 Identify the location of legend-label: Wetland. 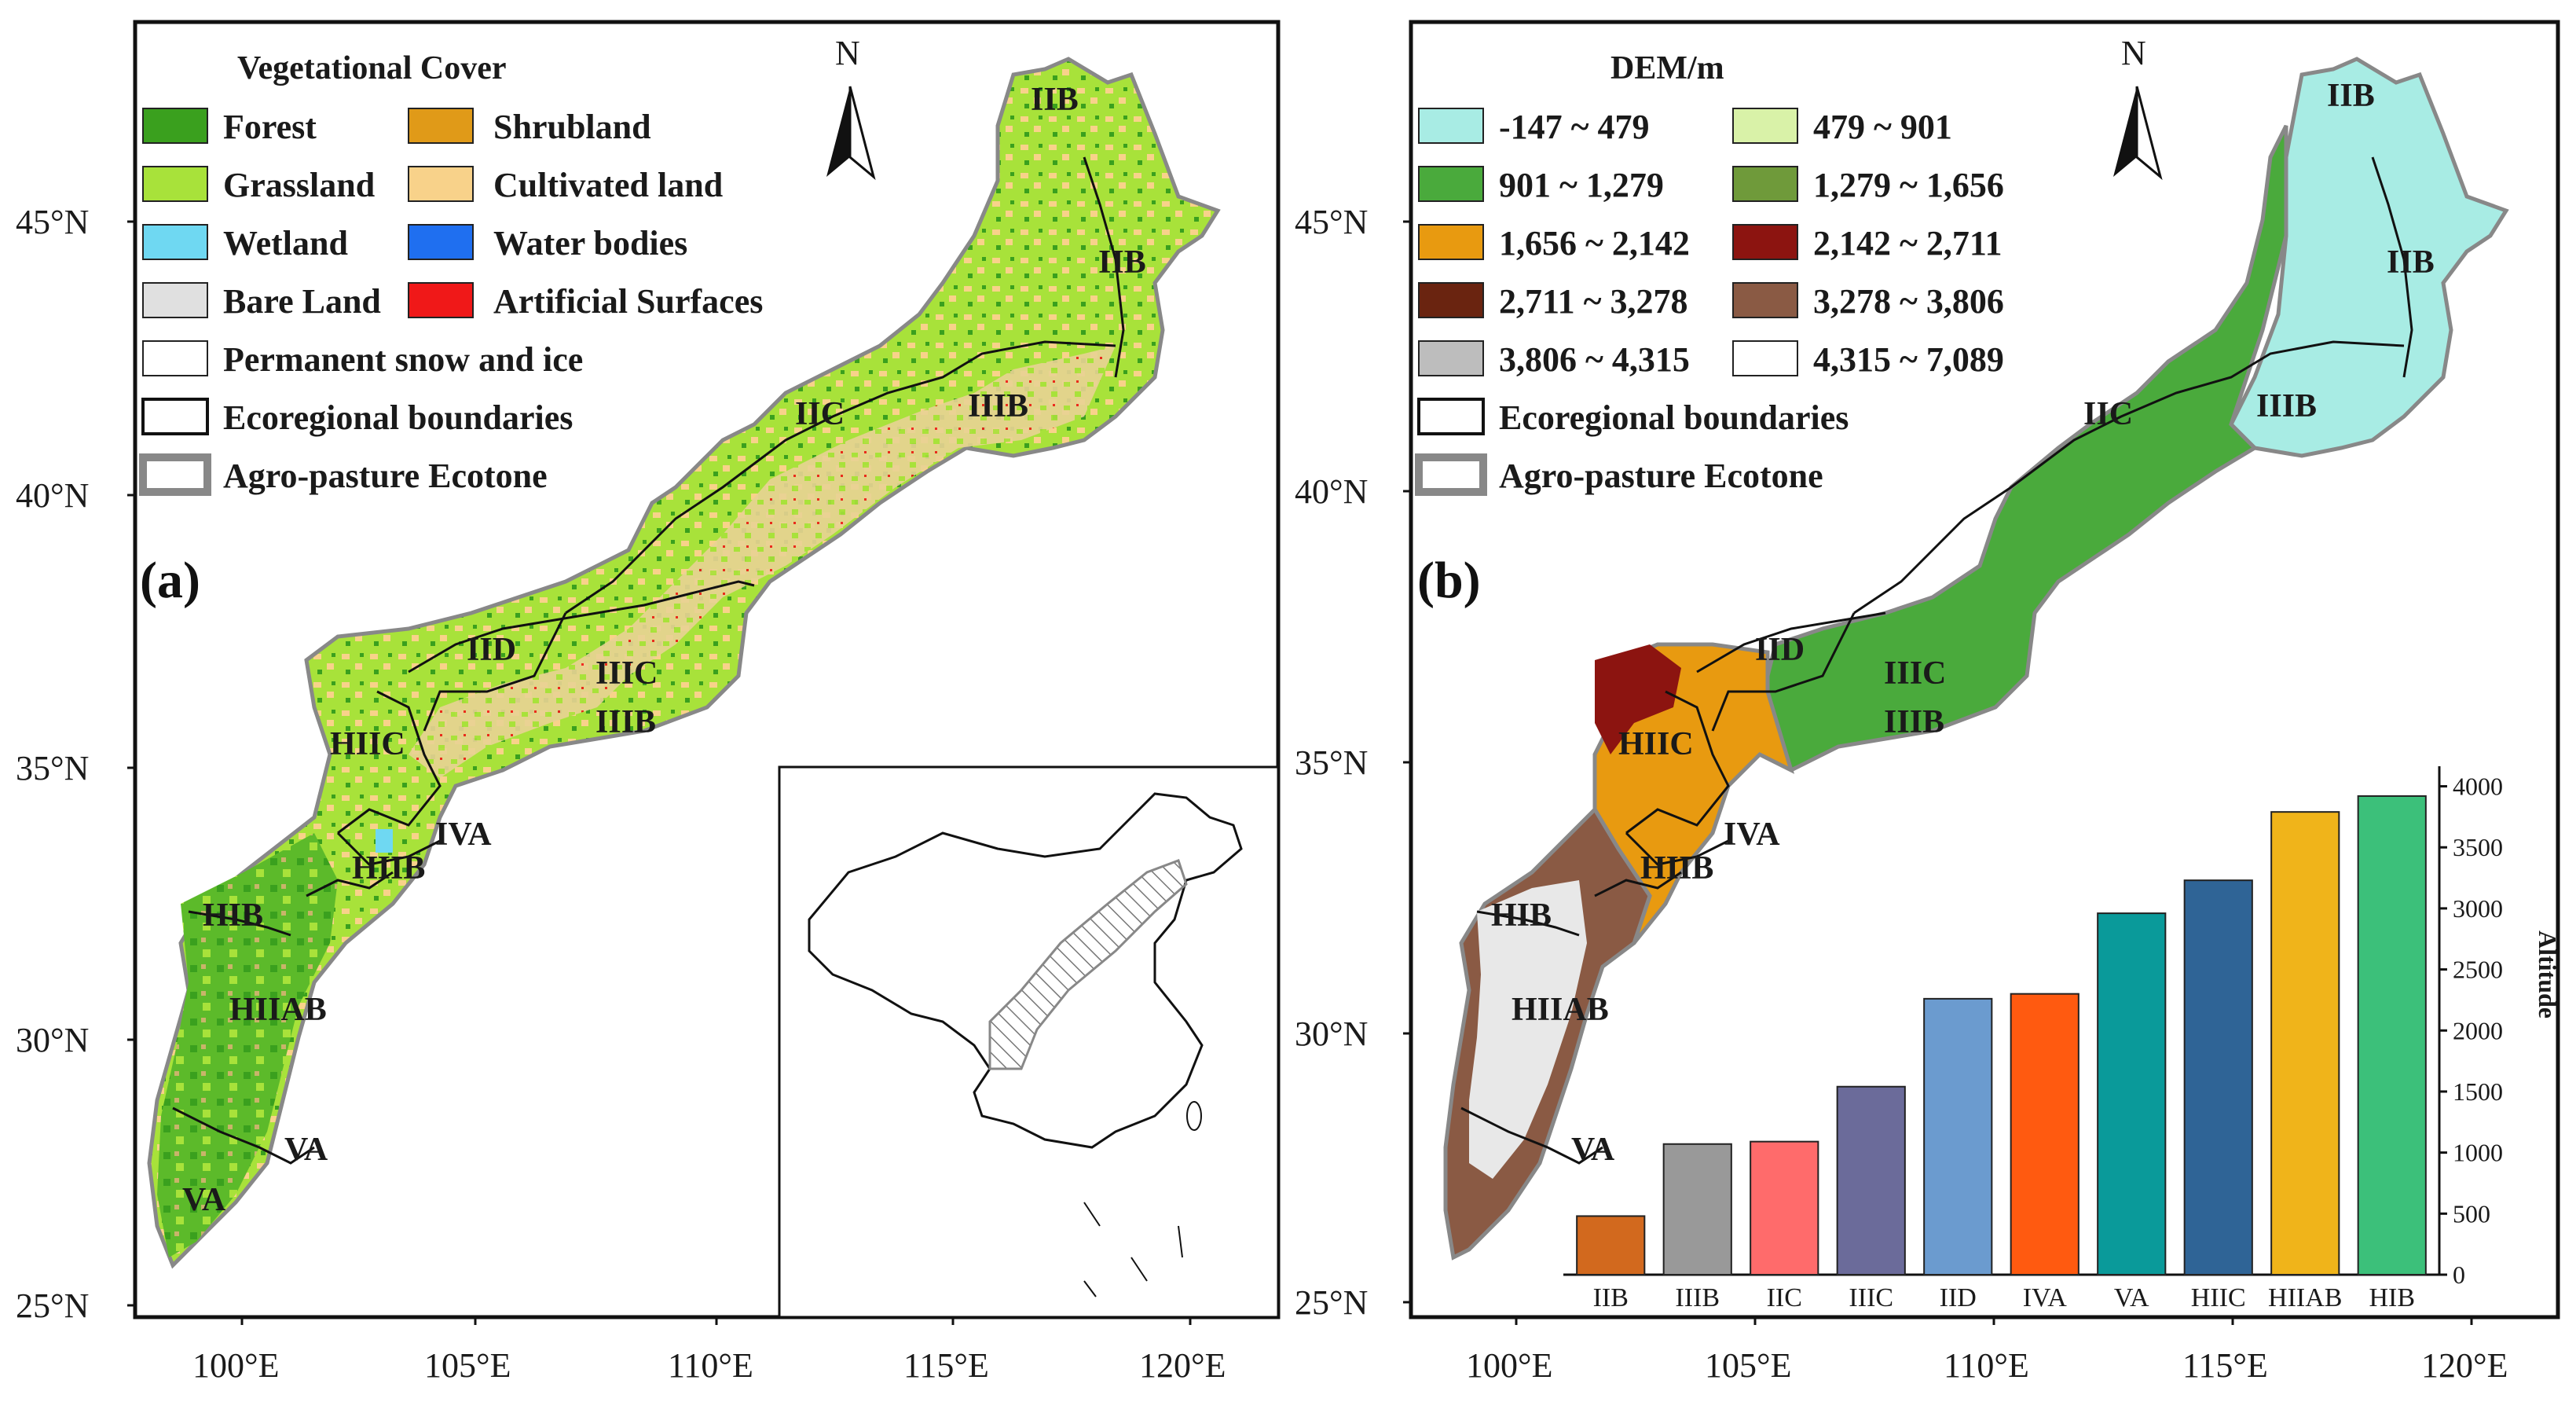
(285, 243).